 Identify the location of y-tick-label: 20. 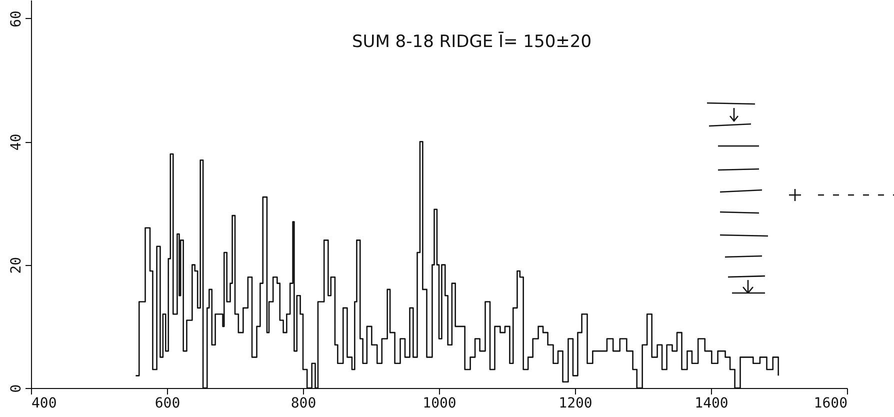
(16, 265).